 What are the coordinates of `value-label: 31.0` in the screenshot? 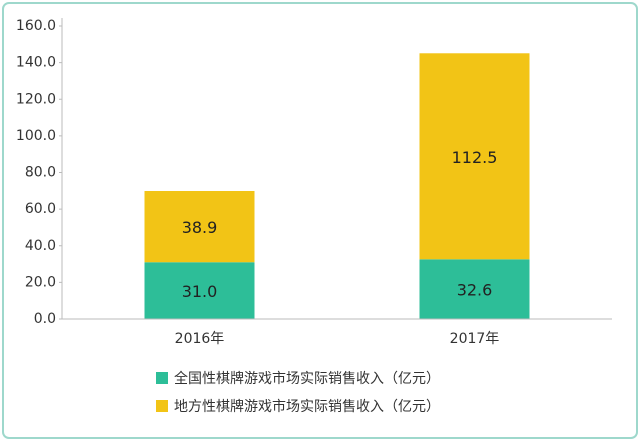 It's located at (200, 291).